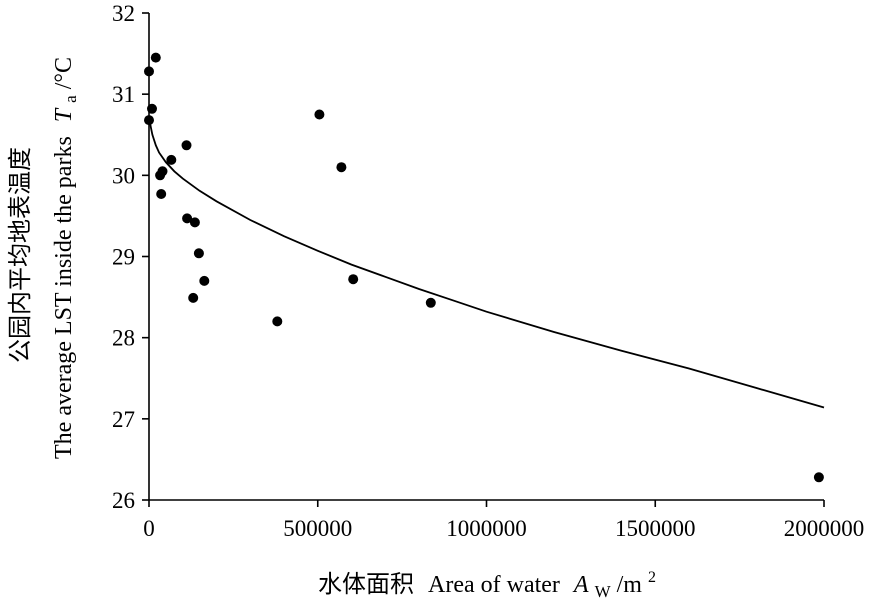 The height and width of the screenshot is (600, 877). Describe the element at coordinates (123, 257) in the screenshot. I see `y-tick-label: 29` at that location.